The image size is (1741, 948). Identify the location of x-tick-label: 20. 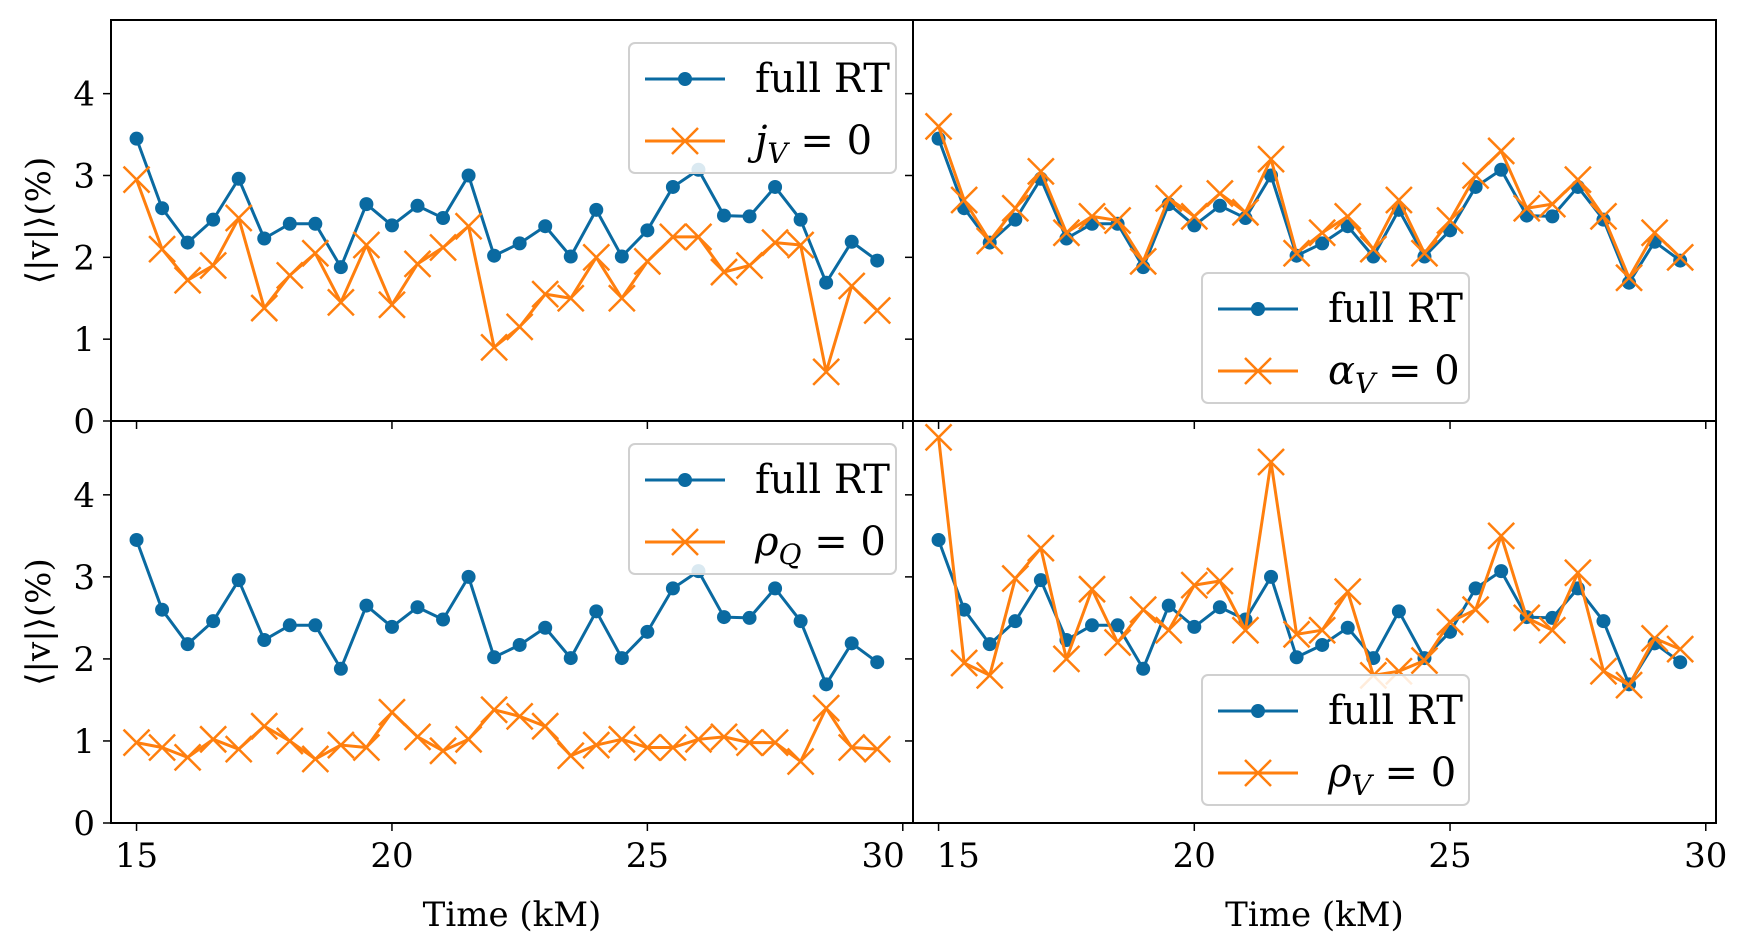
(1194, 856).